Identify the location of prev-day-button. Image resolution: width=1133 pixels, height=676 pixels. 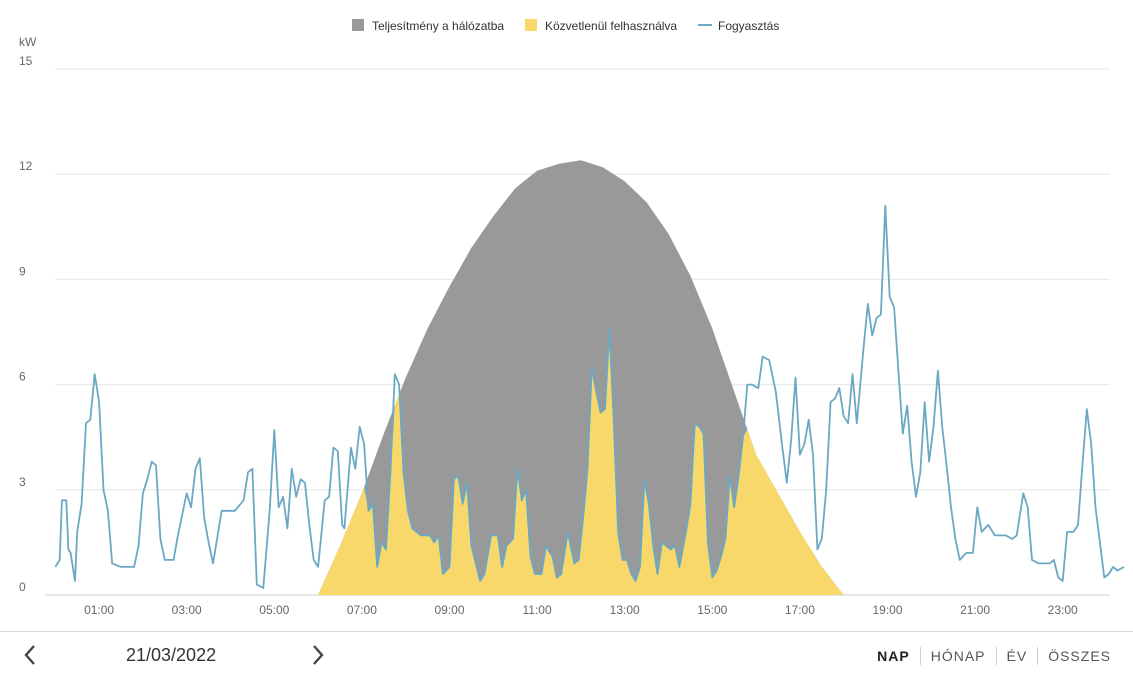
(30, 655).